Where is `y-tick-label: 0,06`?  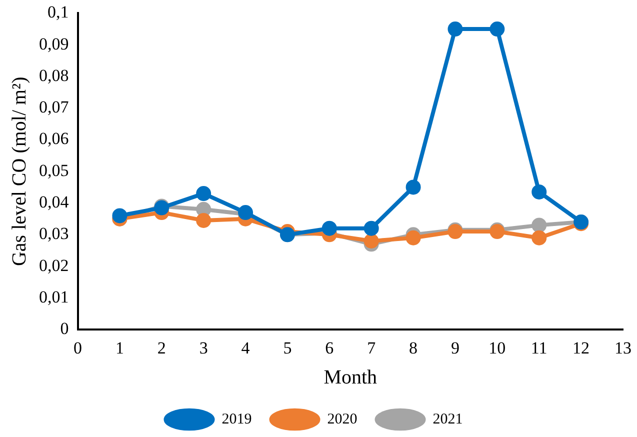
y-tick-label: 0,06 is located at coordinates (54, 138).